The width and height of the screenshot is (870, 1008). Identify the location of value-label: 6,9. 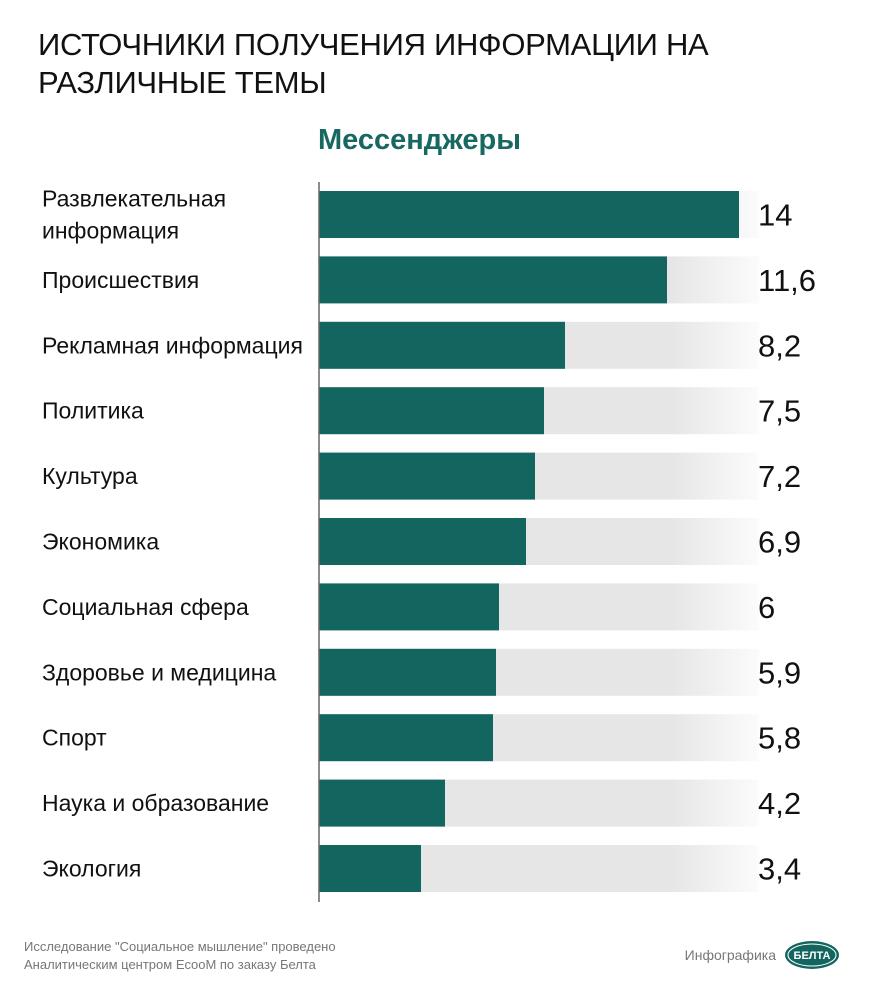
(779, 542).